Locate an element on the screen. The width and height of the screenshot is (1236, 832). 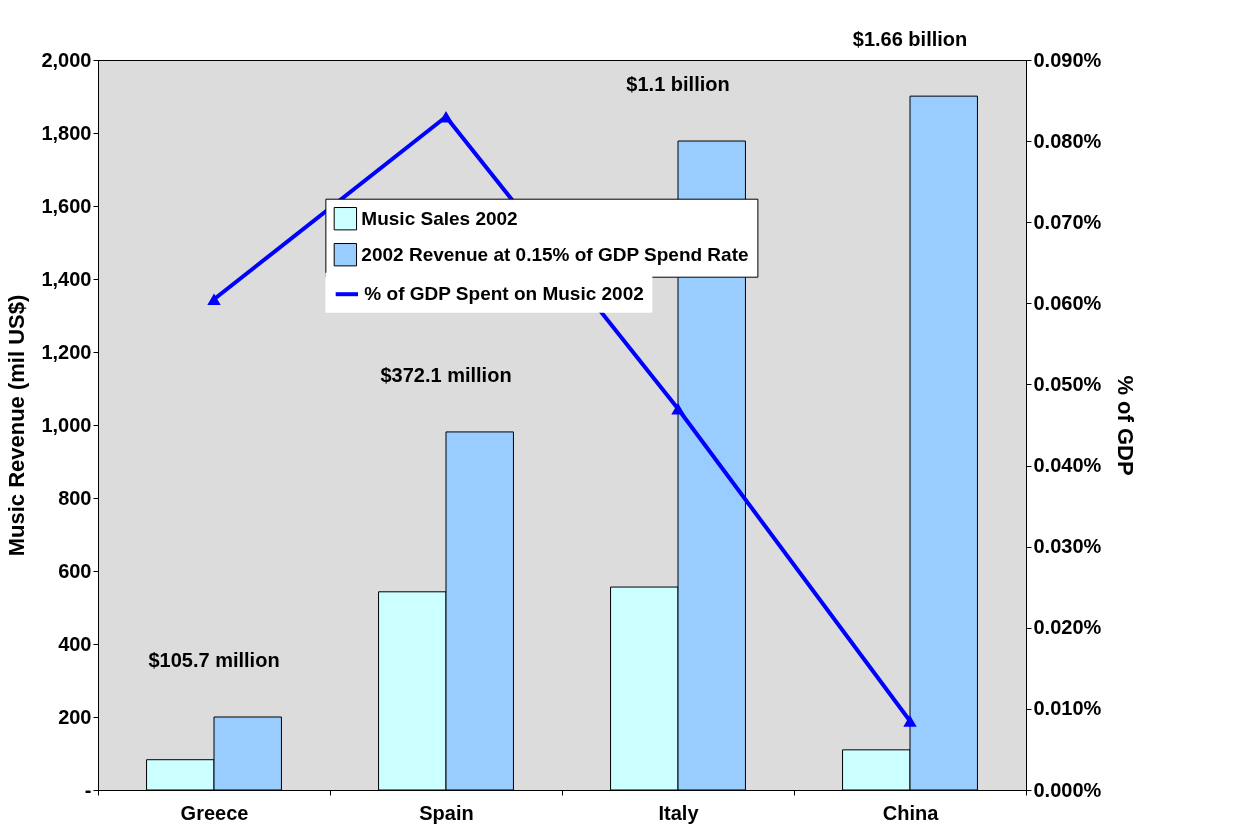
y2-tick-label: 0.070% is located at coordinates (1067, 221).